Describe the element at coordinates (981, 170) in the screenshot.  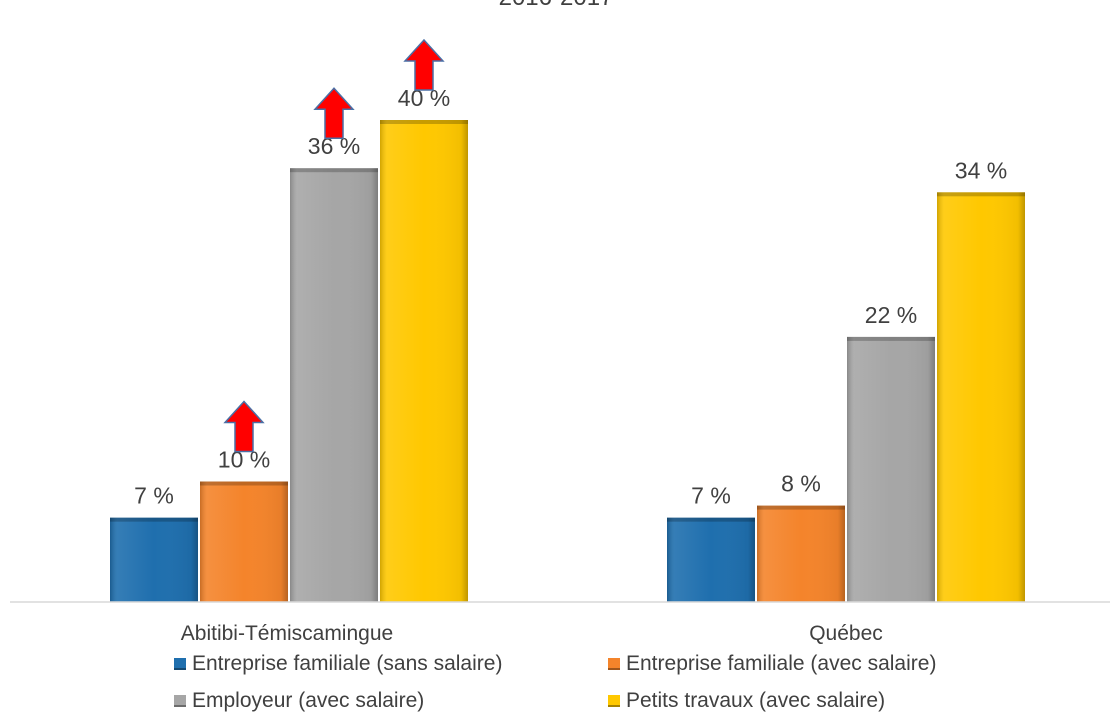
I see `data-label: 34 %` at that location.